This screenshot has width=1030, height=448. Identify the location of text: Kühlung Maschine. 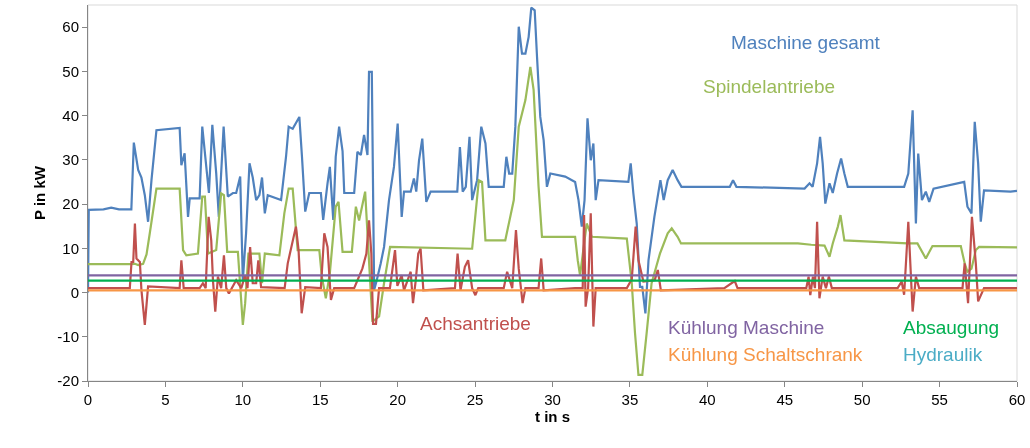
(746, 327).